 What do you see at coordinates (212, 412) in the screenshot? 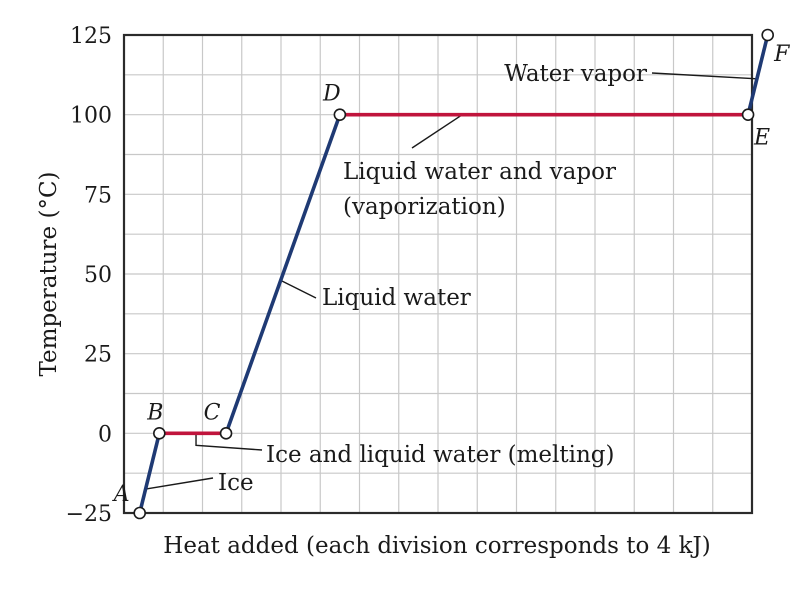
I see `point-label-C: C` at bounding box center [212, 412].